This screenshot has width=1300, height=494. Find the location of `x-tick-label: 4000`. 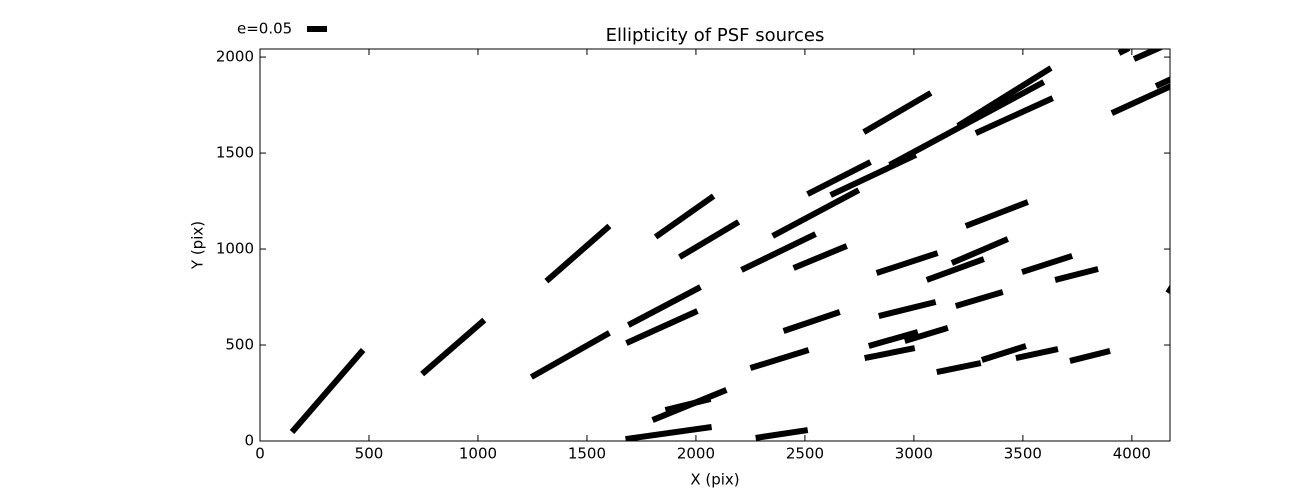

x-tick-label: 4000 is located at coordinates (1132, 454).